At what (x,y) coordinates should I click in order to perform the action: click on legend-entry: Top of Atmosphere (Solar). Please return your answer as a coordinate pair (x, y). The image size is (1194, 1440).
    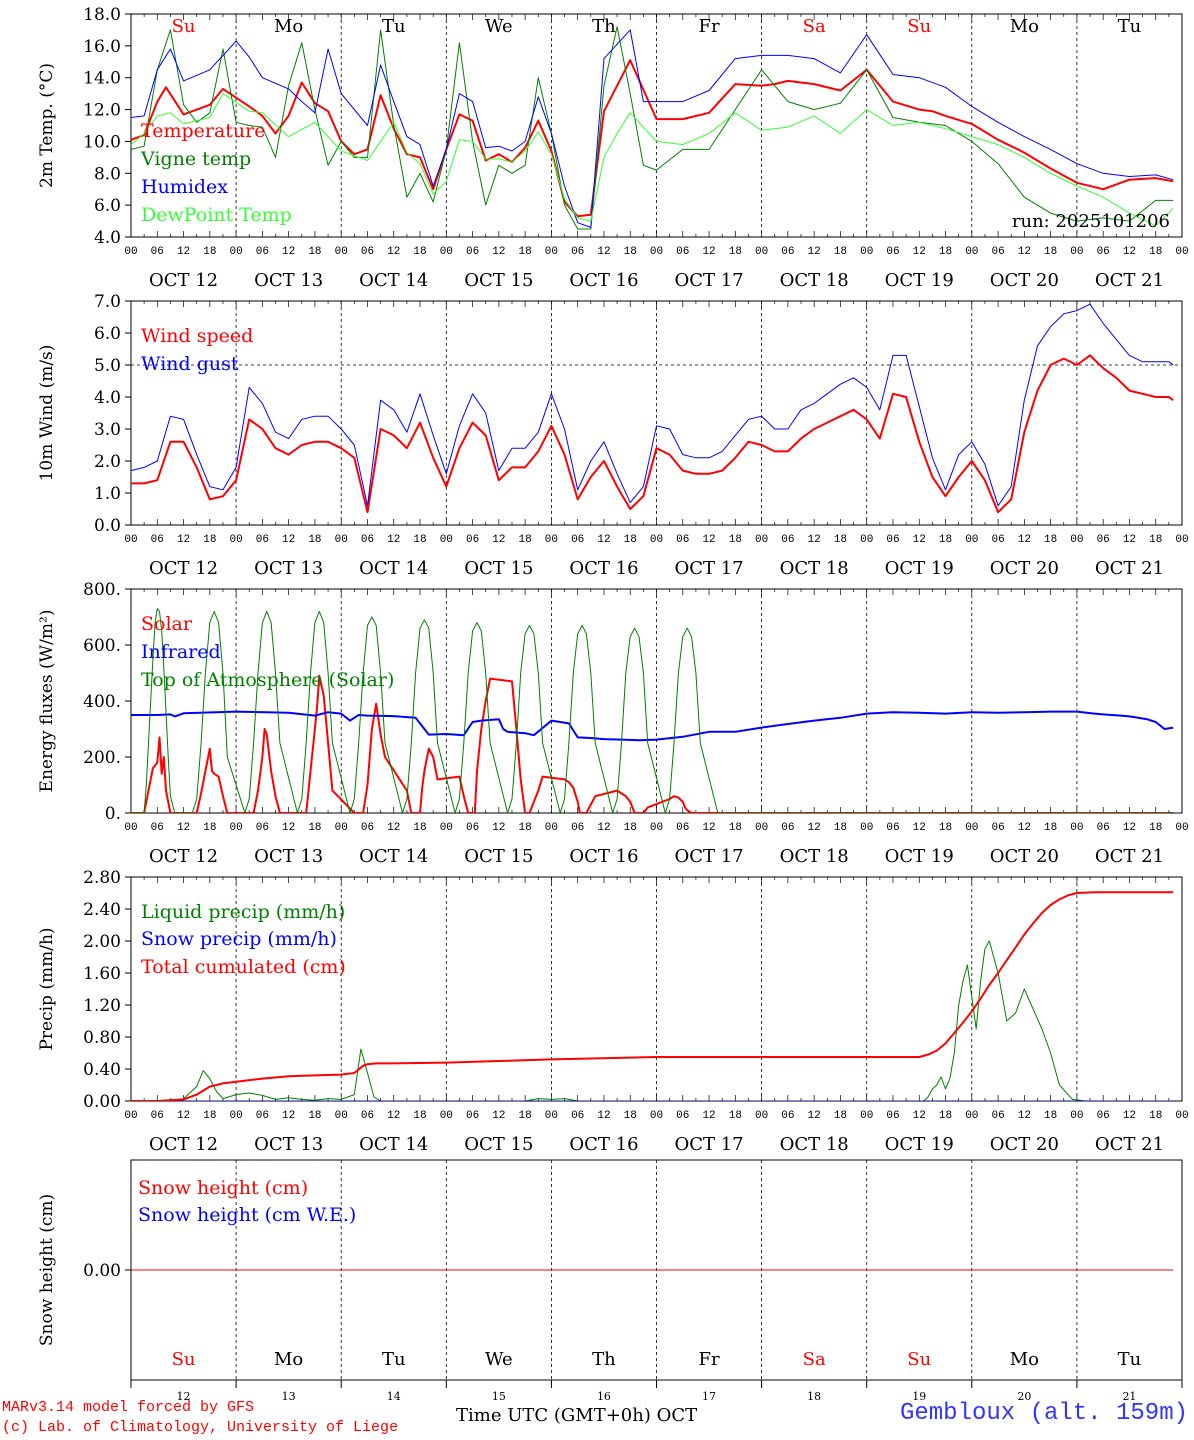
    Looking at the image, I should click on (267, 680).